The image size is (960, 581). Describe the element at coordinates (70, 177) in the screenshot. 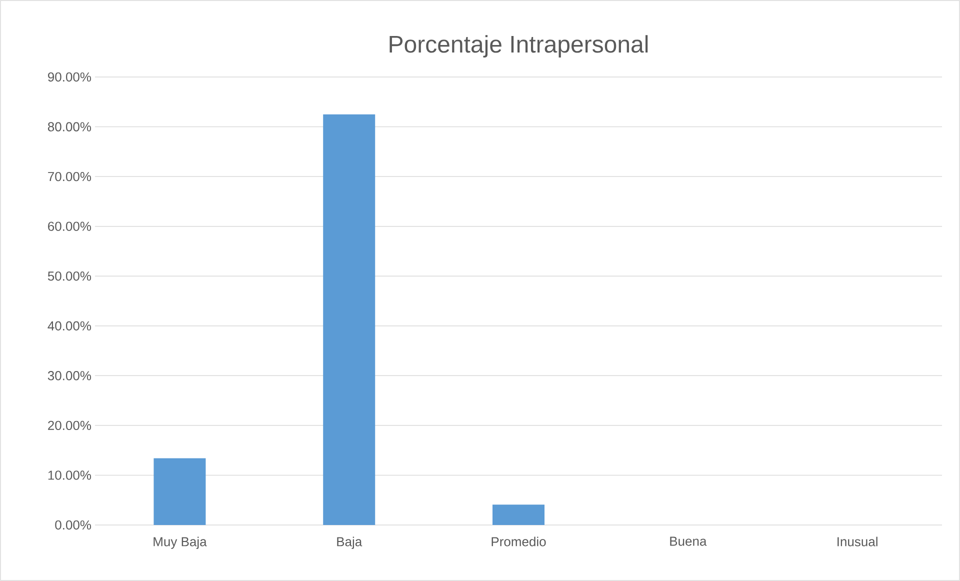

I see `y-tick-label: 70.00%` at that location.